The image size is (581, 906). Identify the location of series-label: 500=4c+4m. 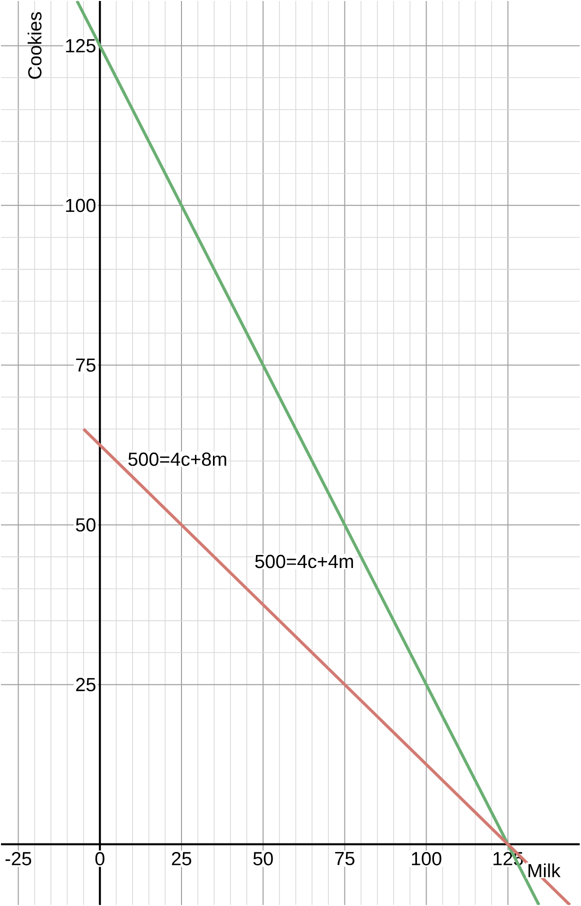
(304, 561).